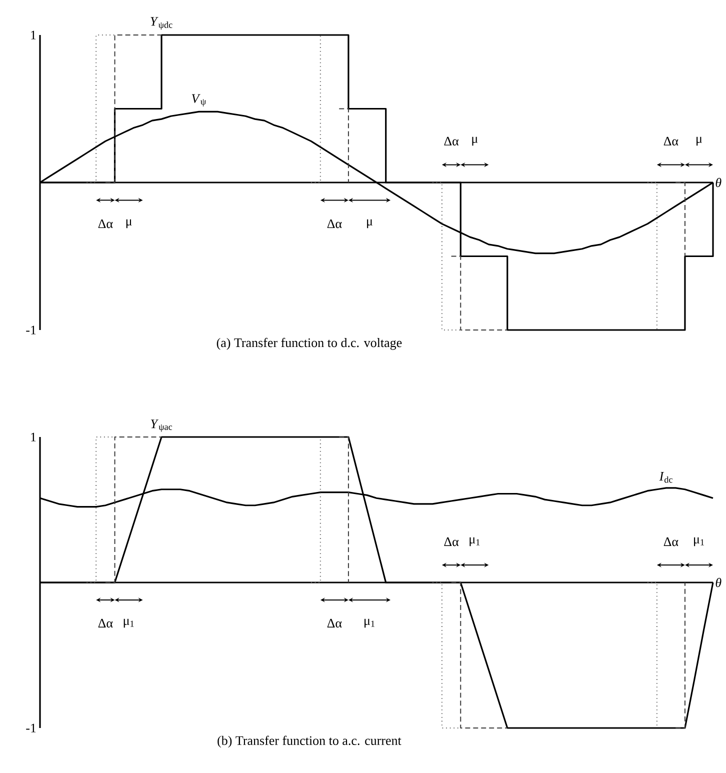 Image resolution: width=726 pixels, height=773 pixels. I want to click on text: (a) Transfer function to d.c. voltage, so click(309, 344).